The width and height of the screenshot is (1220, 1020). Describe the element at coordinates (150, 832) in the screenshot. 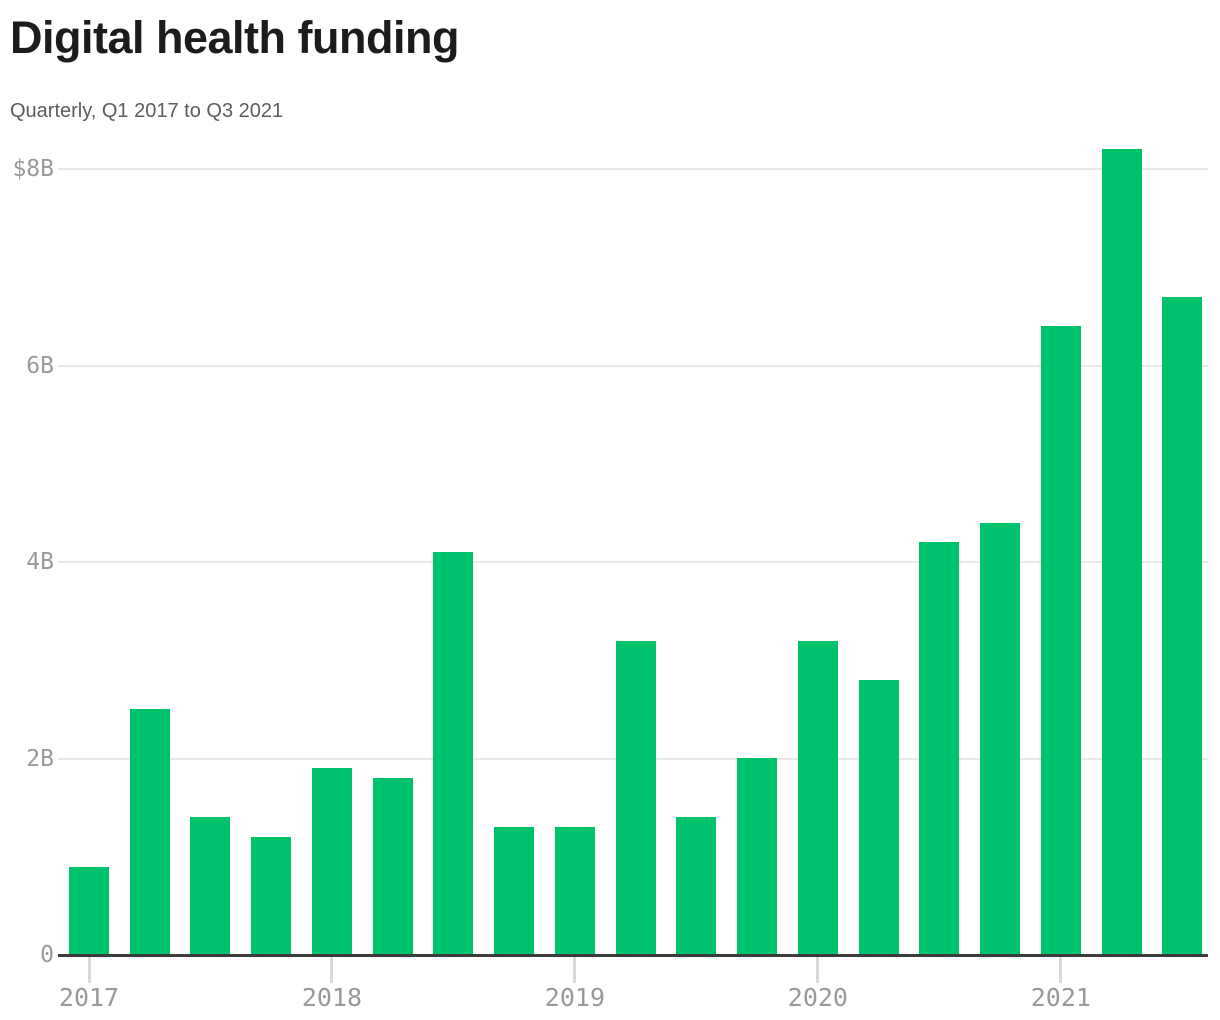

I see `bar-q2-2017` at that location.